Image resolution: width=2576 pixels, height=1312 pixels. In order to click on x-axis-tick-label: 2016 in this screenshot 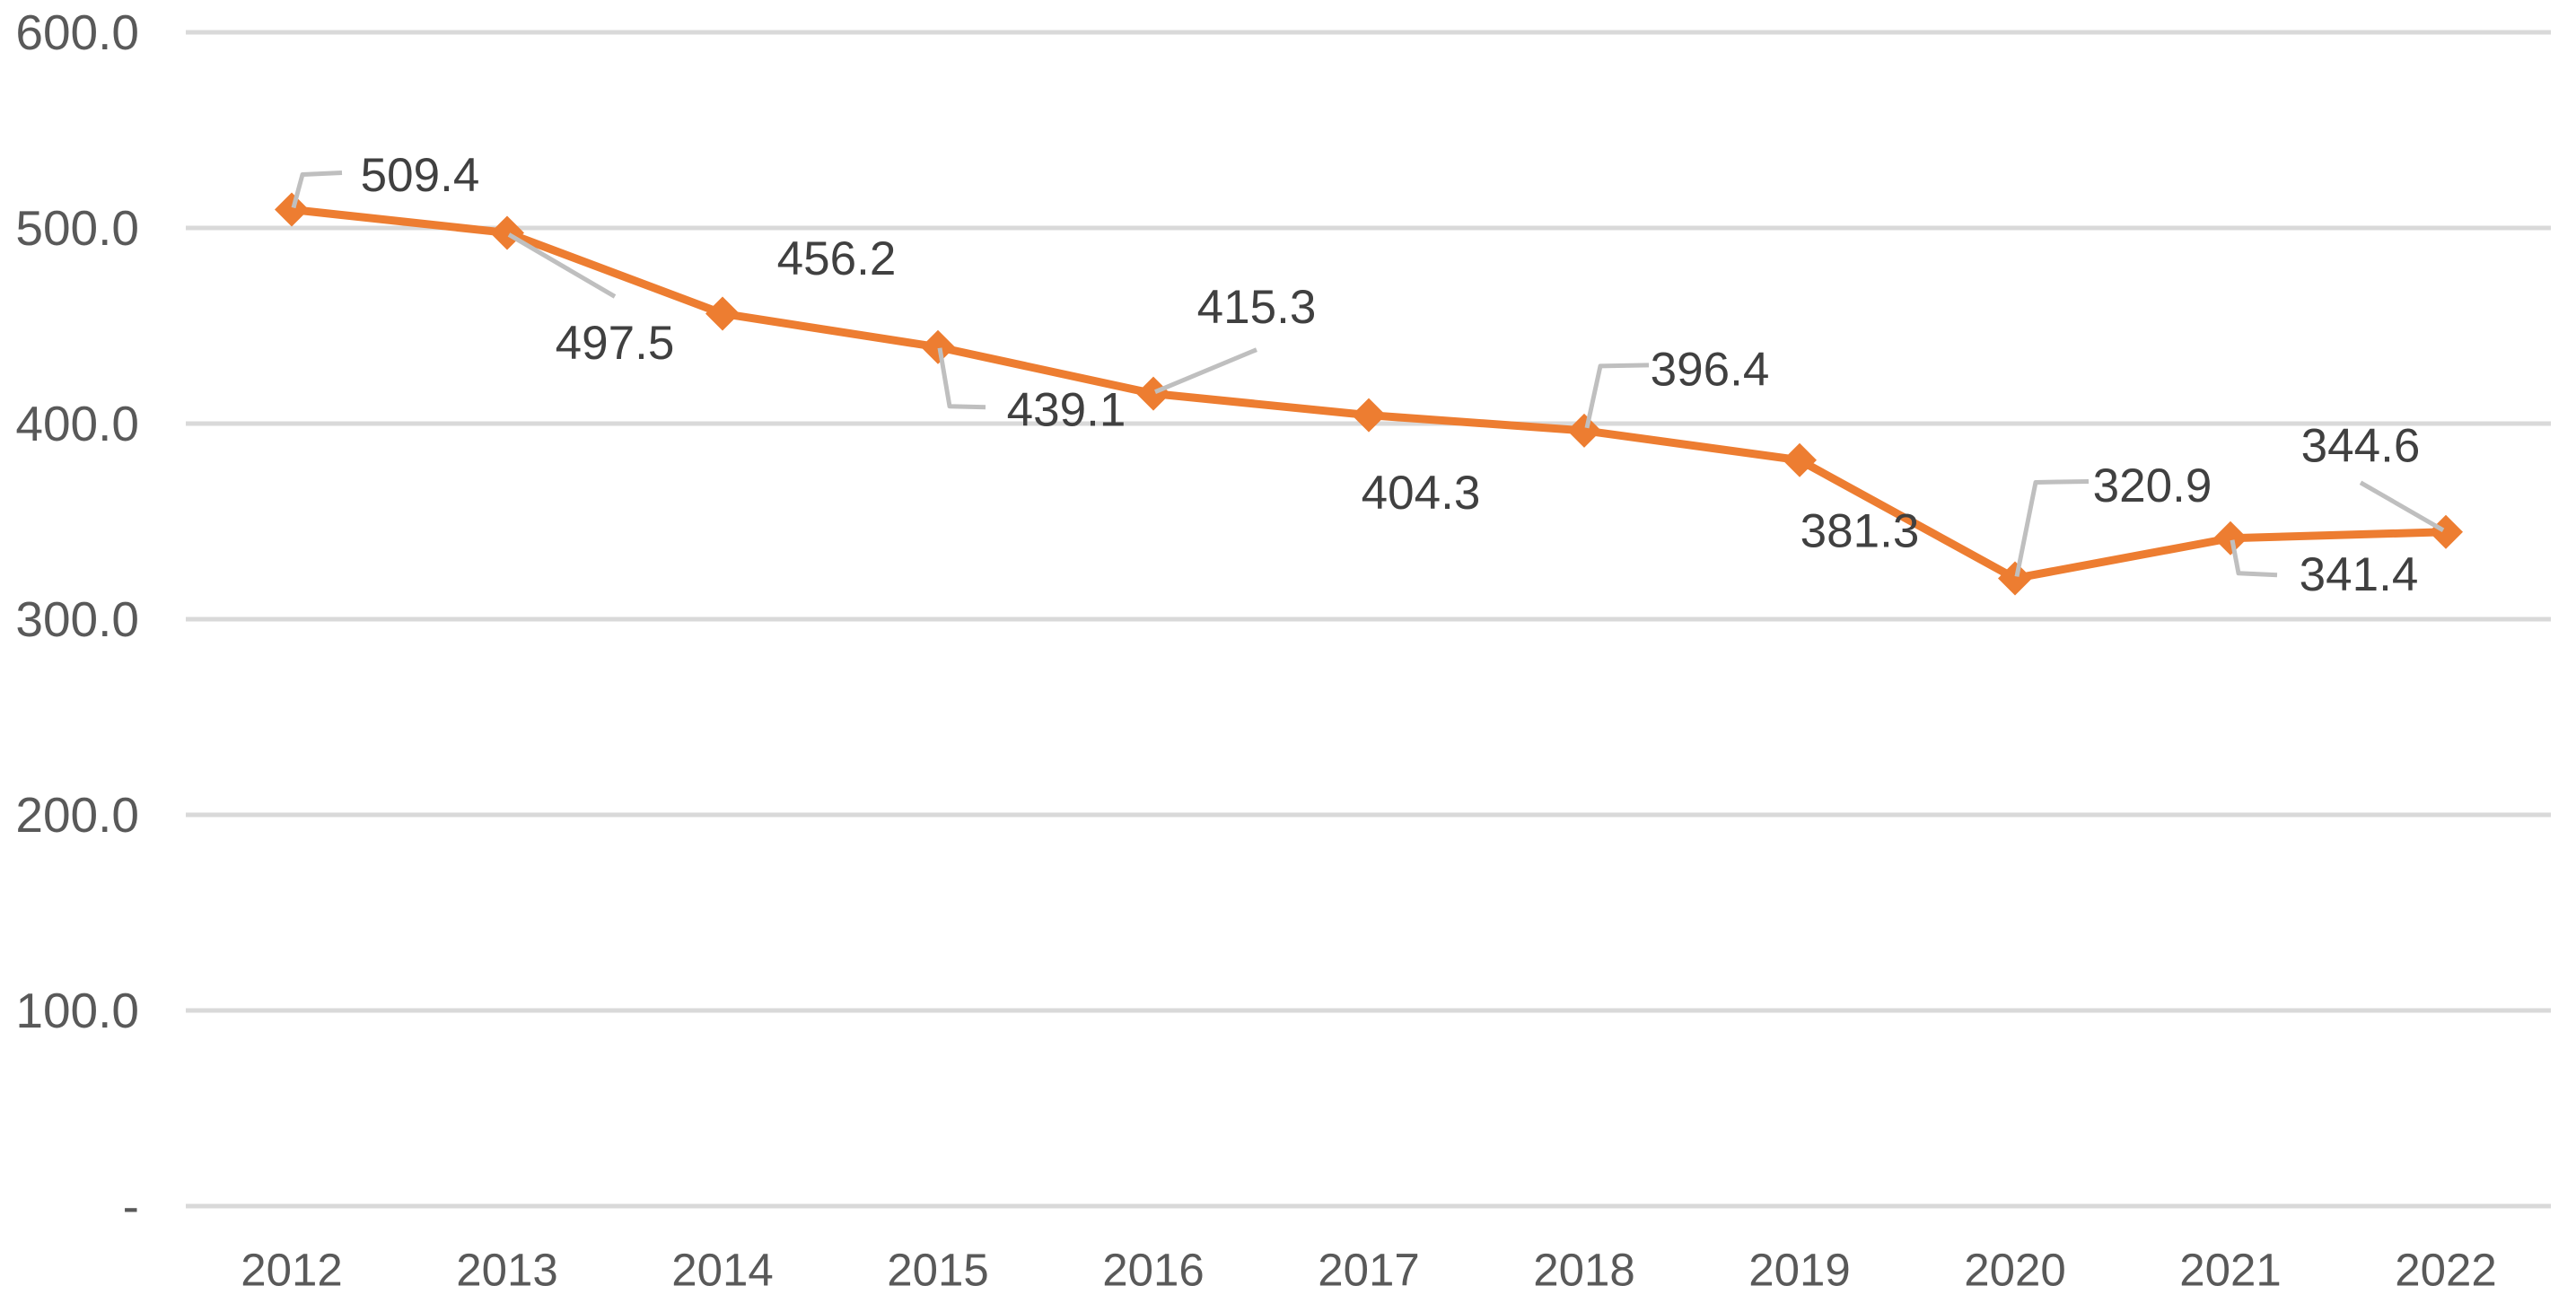, I will do `click(1153, 1270)`.